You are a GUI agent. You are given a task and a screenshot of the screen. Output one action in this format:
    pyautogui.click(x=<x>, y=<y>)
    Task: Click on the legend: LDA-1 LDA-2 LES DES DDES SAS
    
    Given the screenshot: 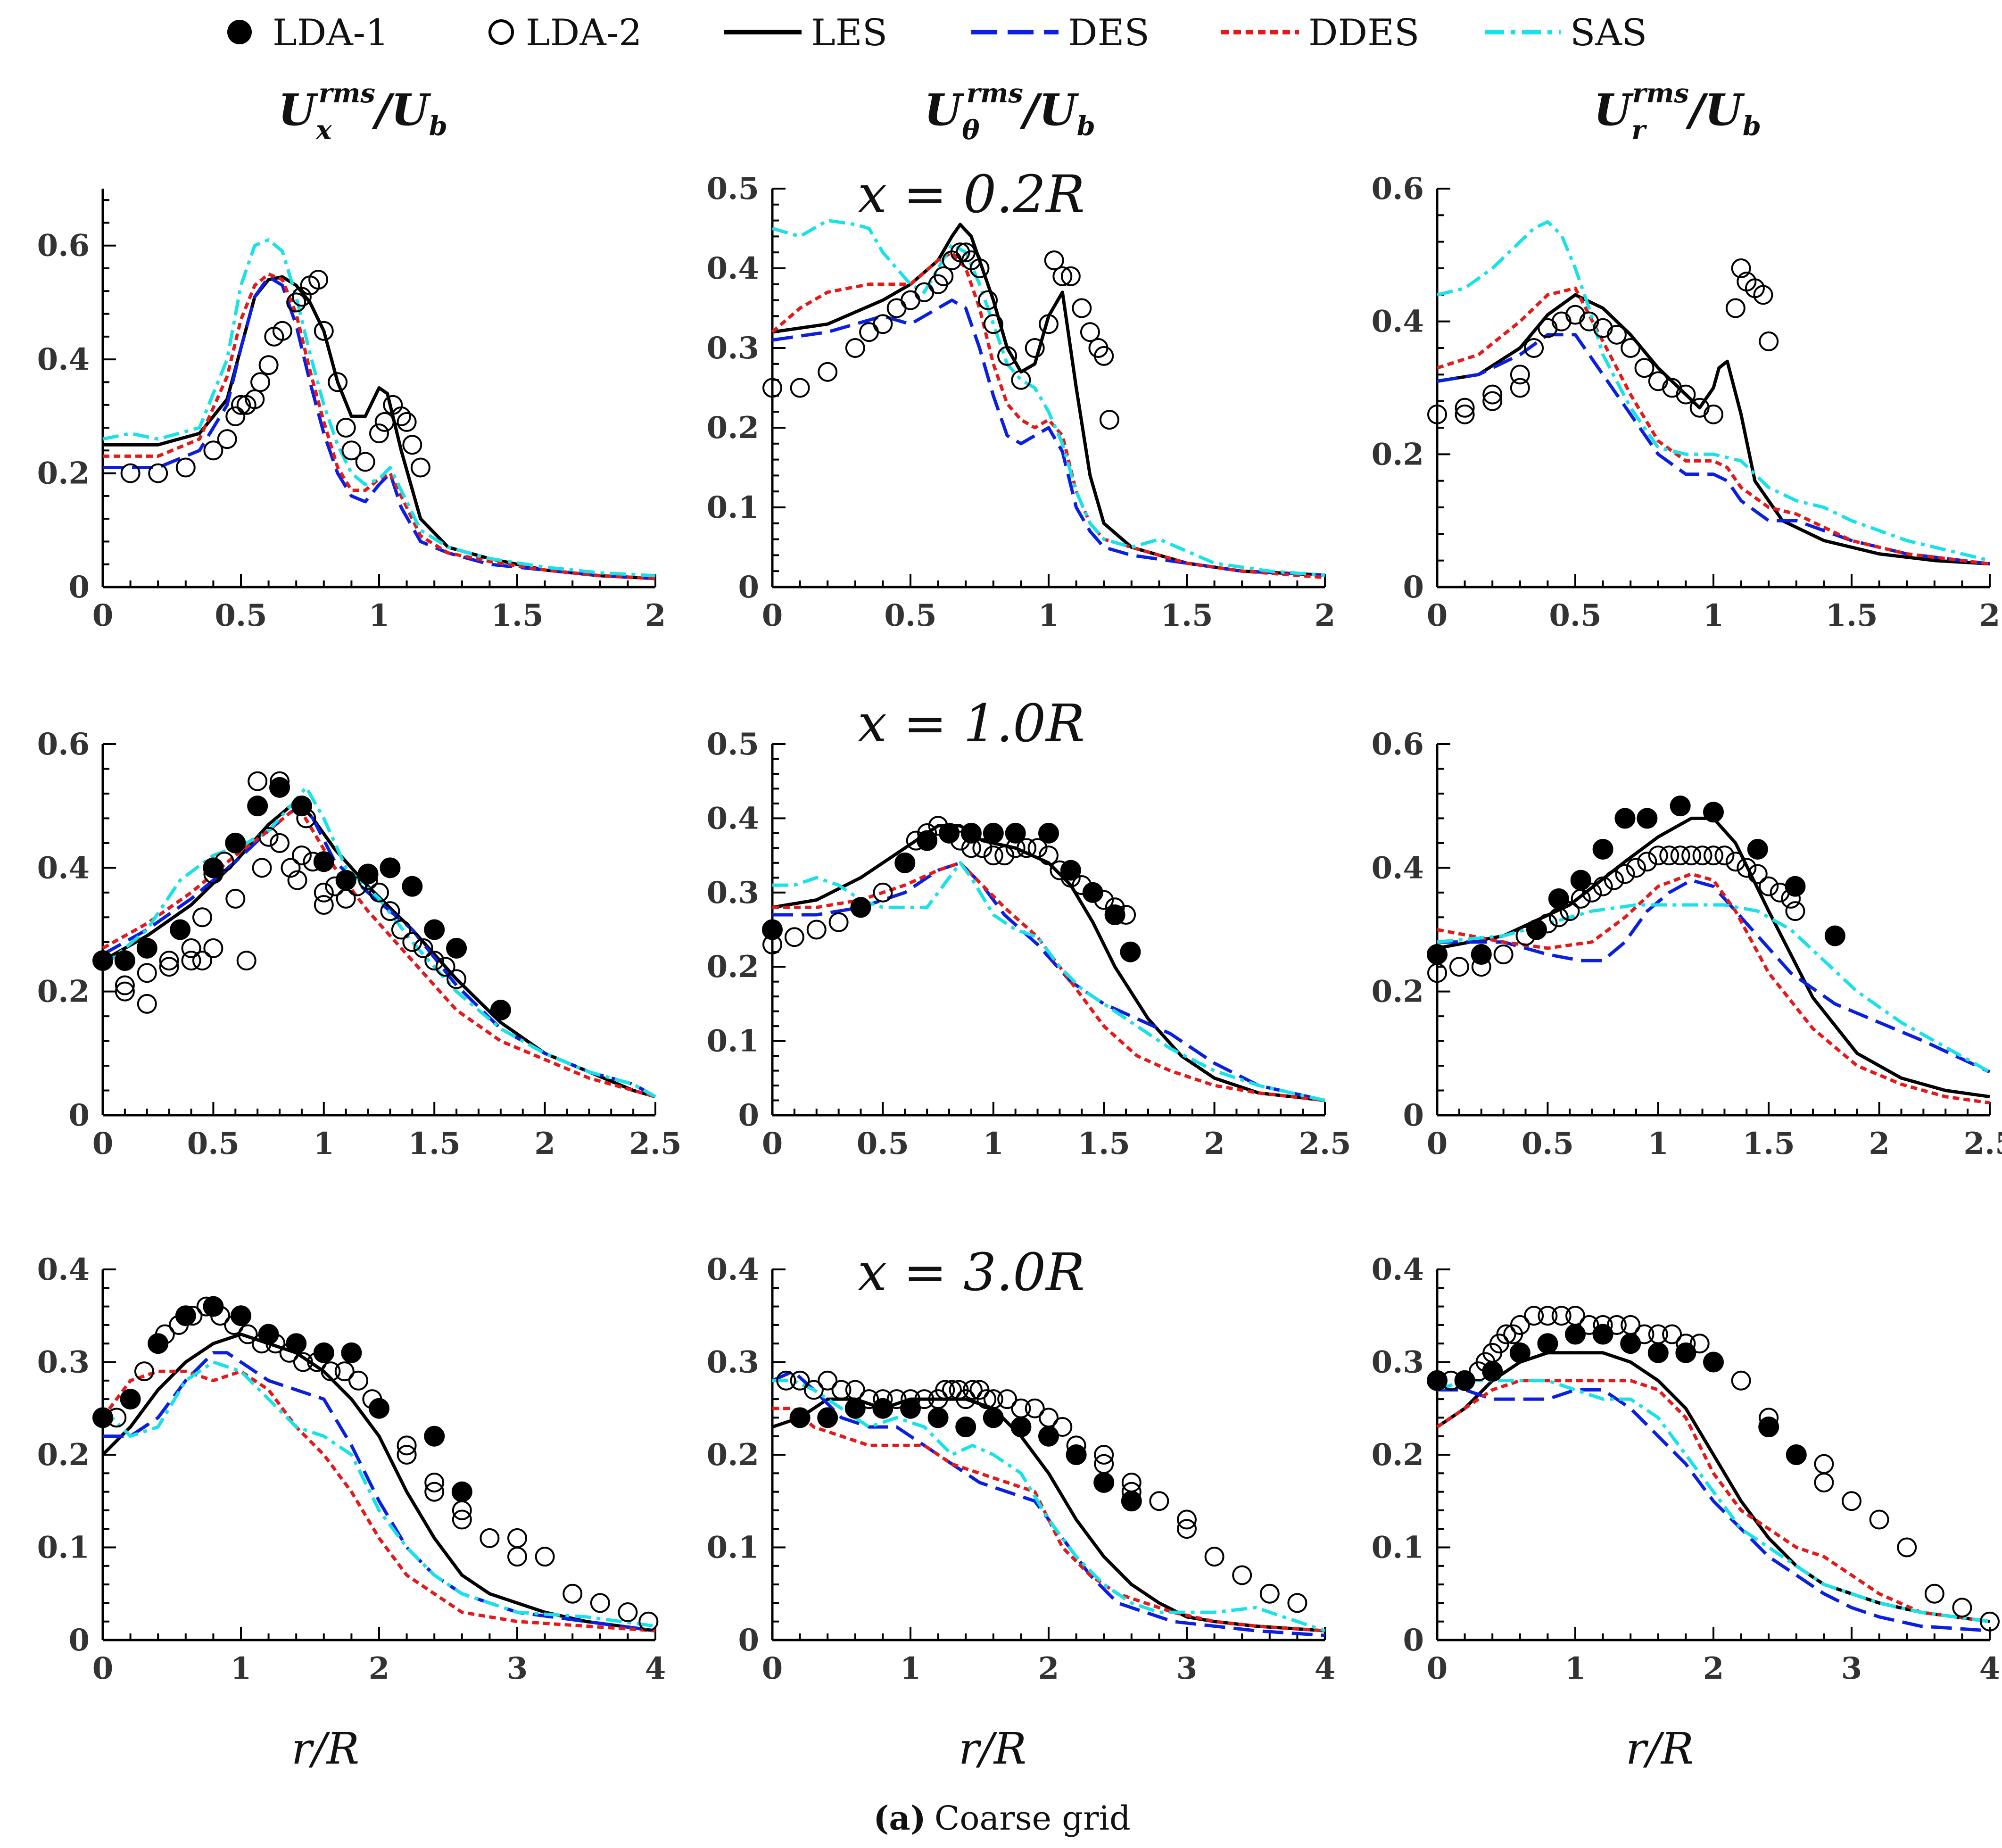 What is the action you would take?
    pyautogui.click(x=937, y=33)
    